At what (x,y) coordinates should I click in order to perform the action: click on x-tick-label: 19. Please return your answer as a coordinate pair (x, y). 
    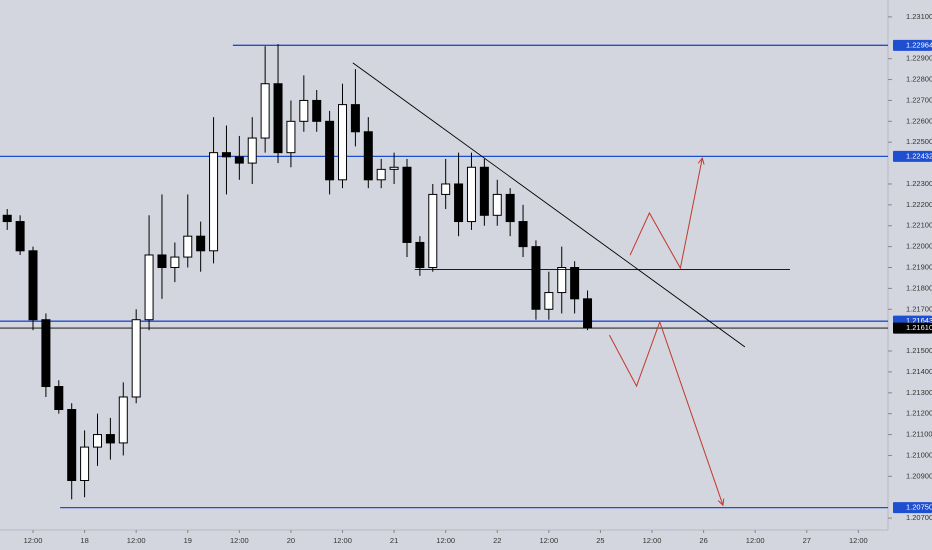
    Looking at the image, I should click on (188, 540).